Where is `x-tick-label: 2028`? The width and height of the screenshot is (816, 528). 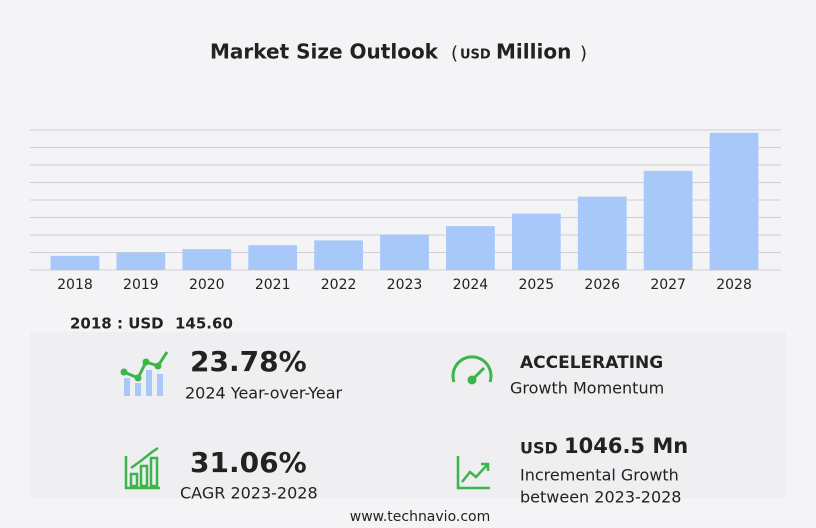 x-tick-label: 2028 is located at coordinates (734, 285).